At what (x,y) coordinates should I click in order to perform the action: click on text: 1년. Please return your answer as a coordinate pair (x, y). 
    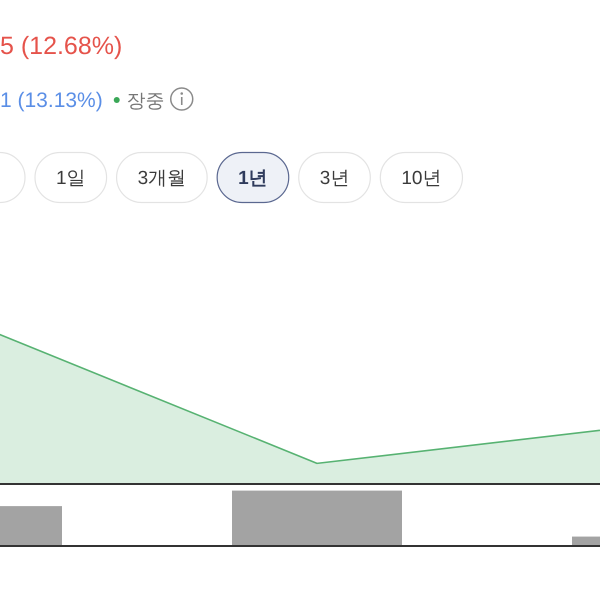
    Looking at the image, I should click on (253, 178).